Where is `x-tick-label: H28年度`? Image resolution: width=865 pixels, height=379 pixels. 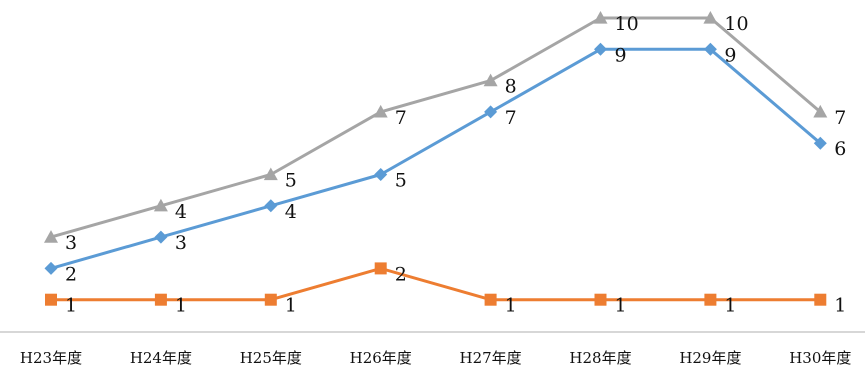 x-tick-label: H28年度 is located at coordinates (600, 358).